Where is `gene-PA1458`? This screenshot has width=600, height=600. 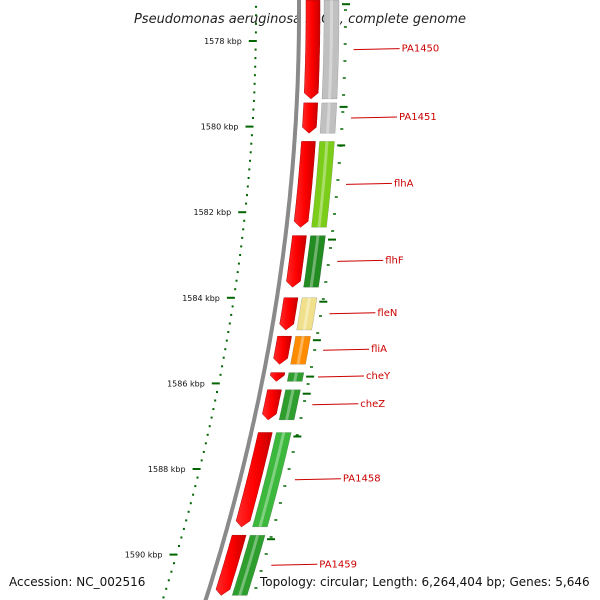 gene-PA1458 is located at coordinates (268, 480).